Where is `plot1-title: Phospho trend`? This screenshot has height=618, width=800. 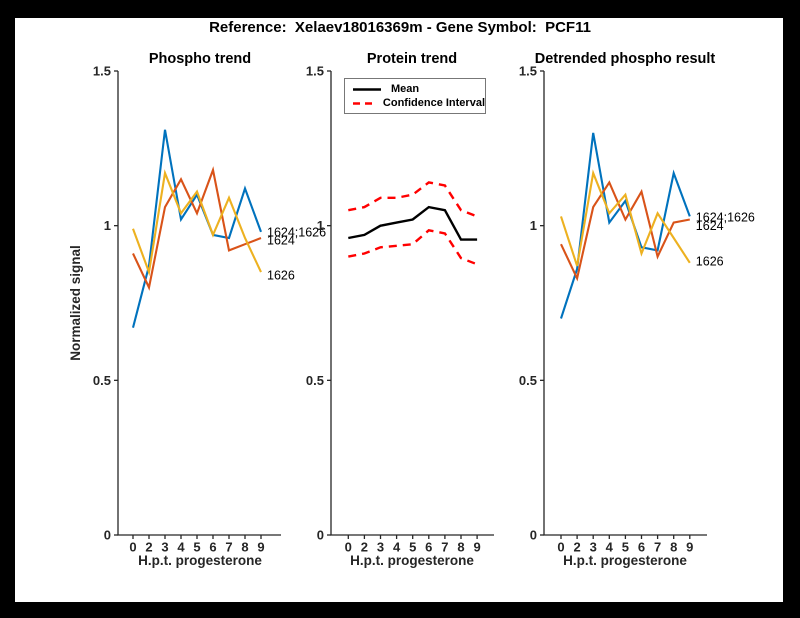 plot1-title: Phospho trend is located at coordinates (200, 59).